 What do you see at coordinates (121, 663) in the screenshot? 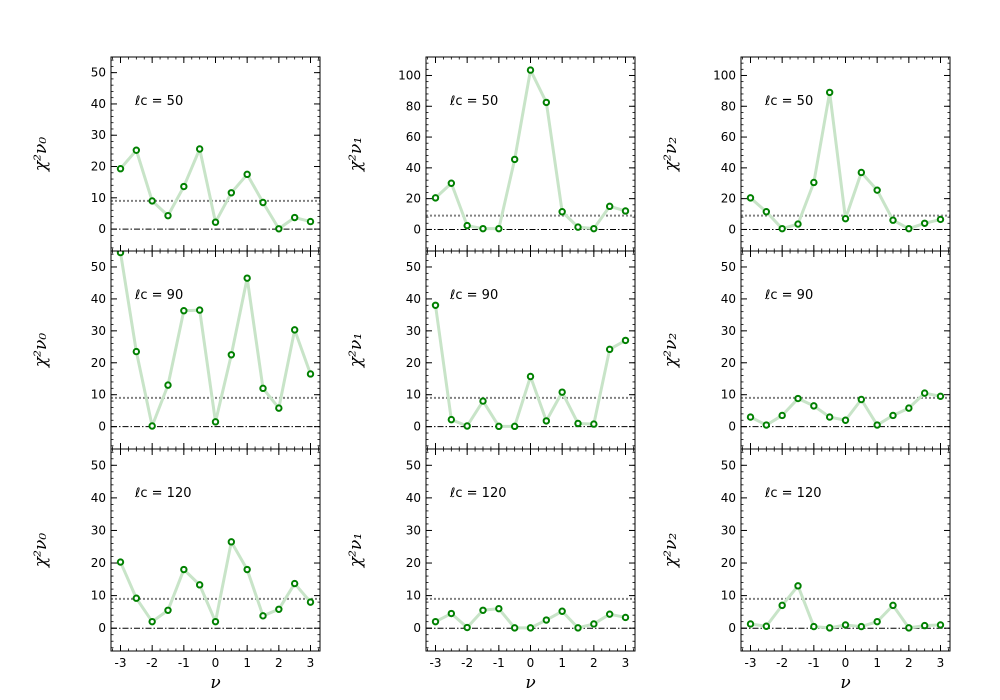
I see `x-tick-label: -3` at bounding box center [121, 663].